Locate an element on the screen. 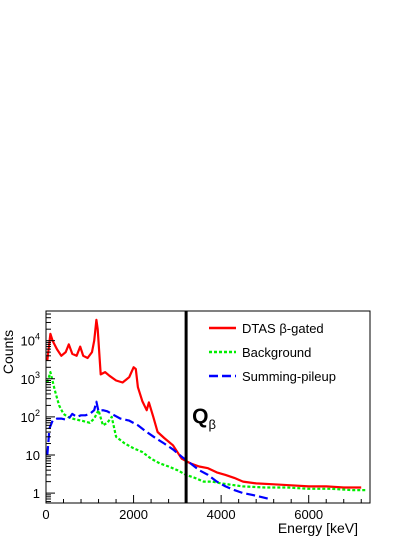 This screenshot has width=415, height=542. y-tick-label: 10 is located at coordinates (33, 455).